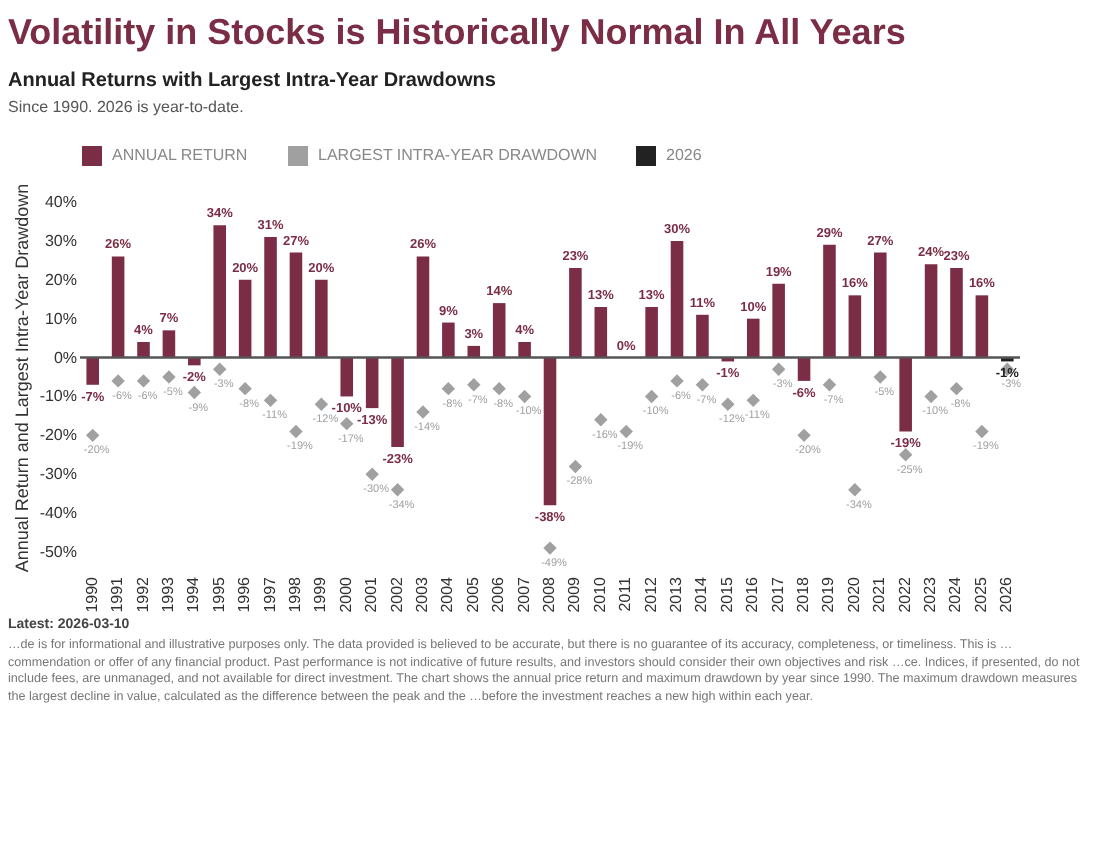  What do you see at coordinates (244, 594) in the screenshot?
I see `x-tick-label: 1996` at bounding box center [244, 594].